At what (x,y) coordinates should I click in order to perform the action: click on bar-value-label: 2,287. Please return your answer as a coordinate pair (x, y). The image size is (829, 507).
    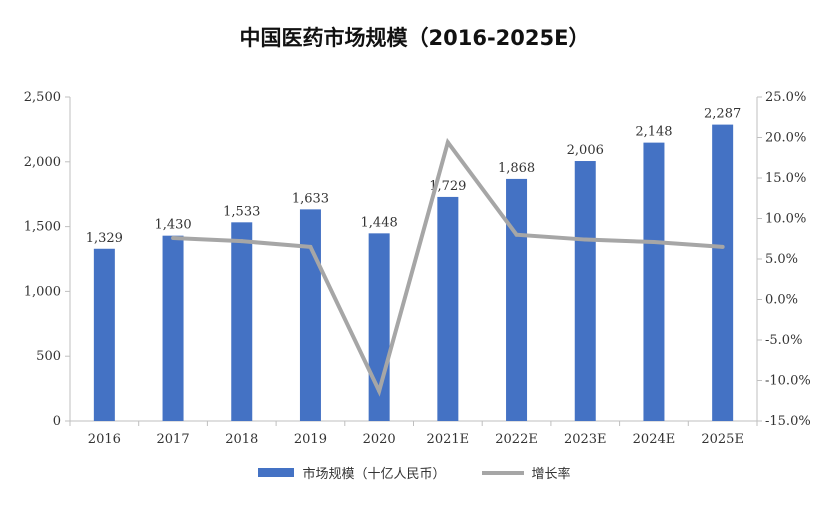
    Looking at the image, I should click on (722, 114).